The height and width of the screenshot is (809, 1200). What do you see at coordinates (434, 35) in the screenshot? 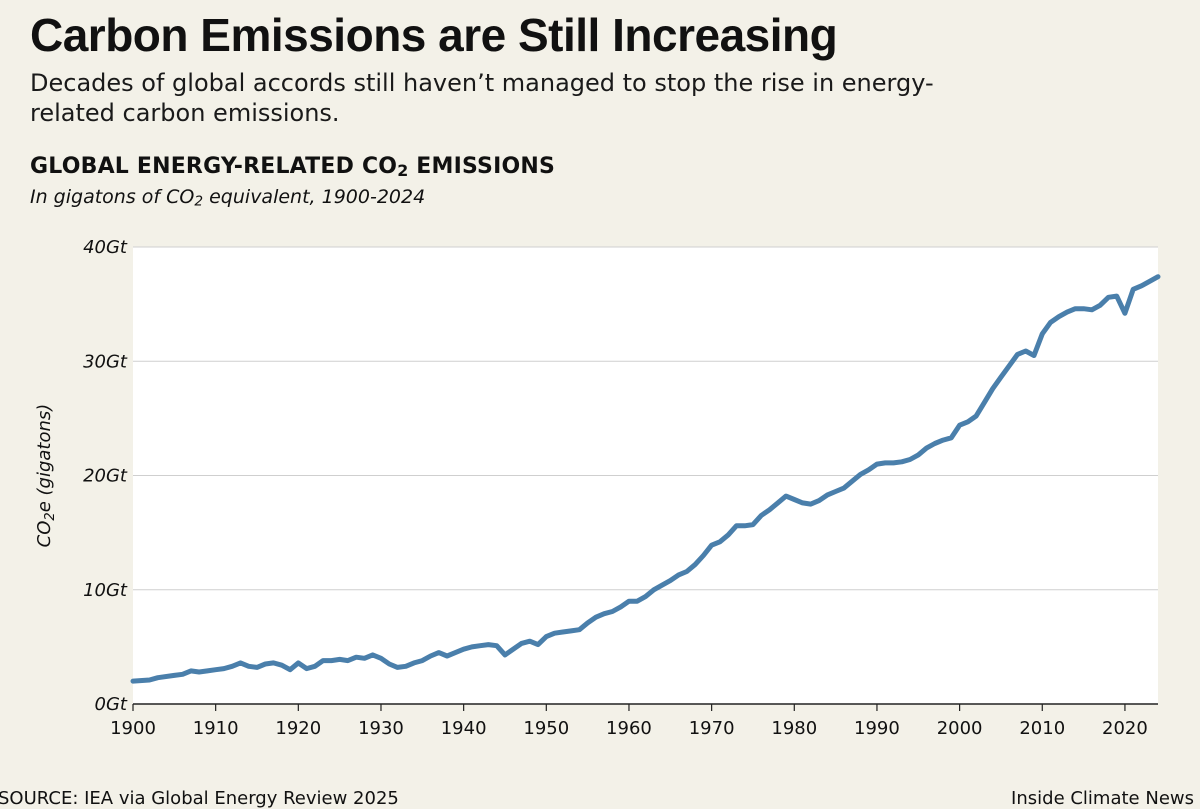
I see `page-title: Carbon Emissions are Still Increasing` at bounding box center [434, 35].